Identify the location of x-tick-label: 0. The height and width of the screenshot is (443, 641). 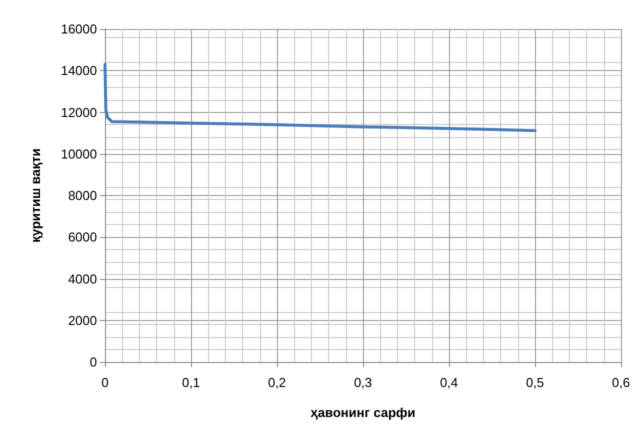
(105, 382).